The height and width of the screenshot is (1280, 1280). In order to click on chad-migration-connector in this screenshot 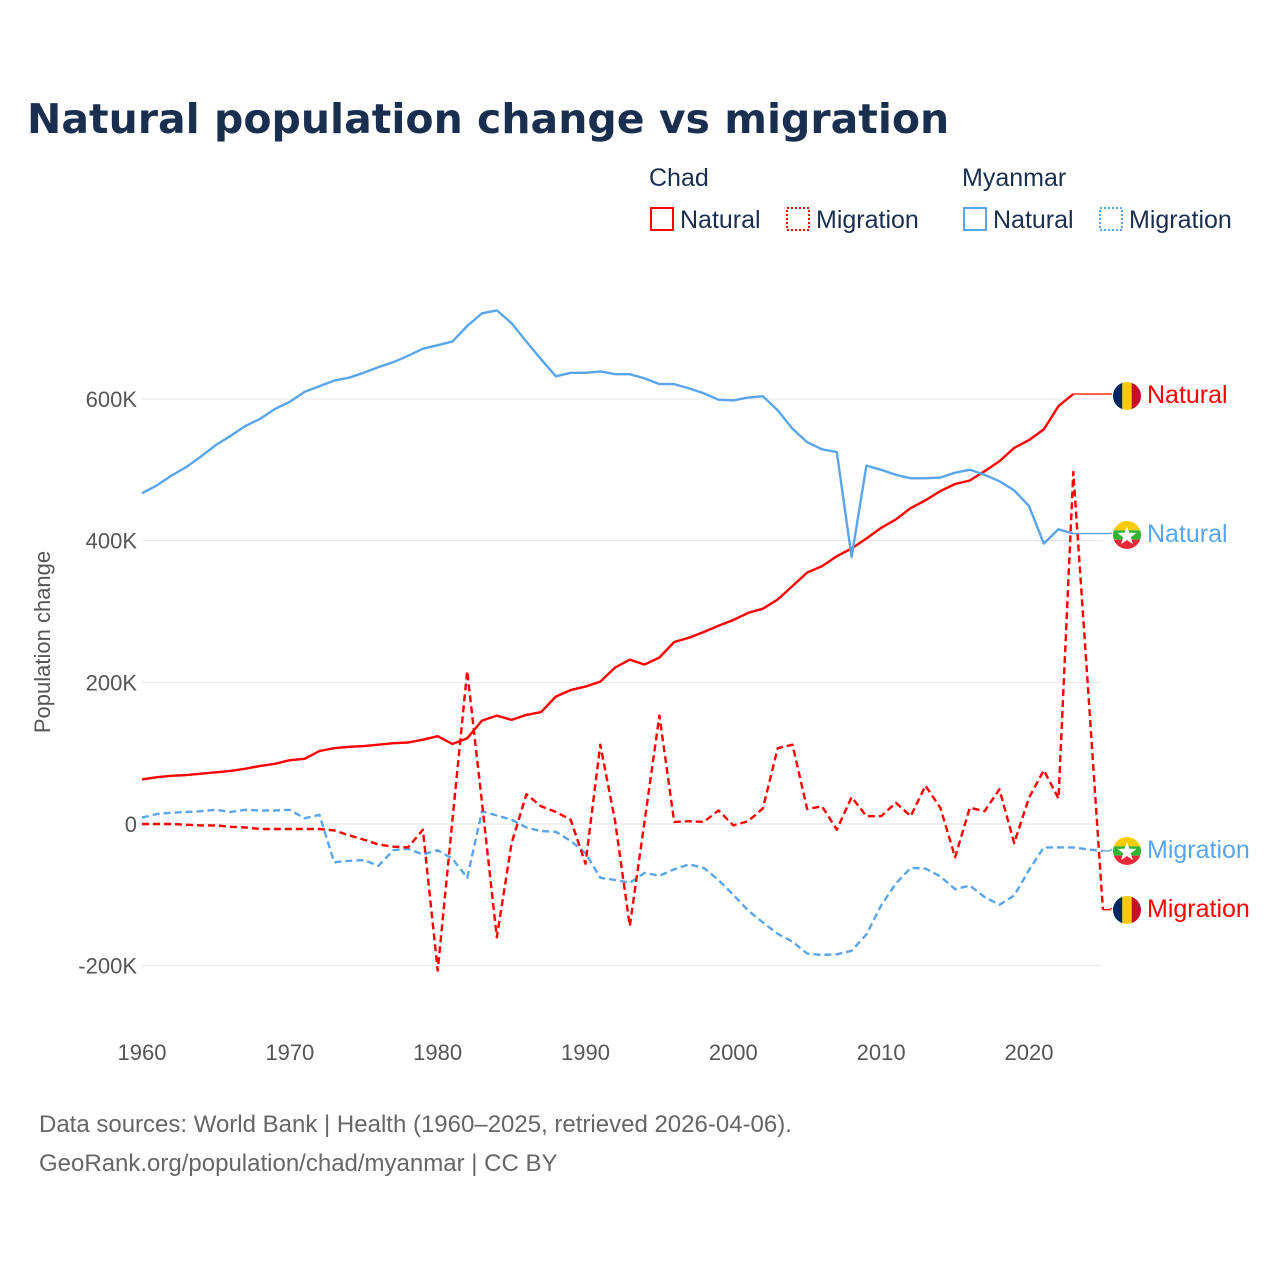, I will do `click(1107, 909)`.